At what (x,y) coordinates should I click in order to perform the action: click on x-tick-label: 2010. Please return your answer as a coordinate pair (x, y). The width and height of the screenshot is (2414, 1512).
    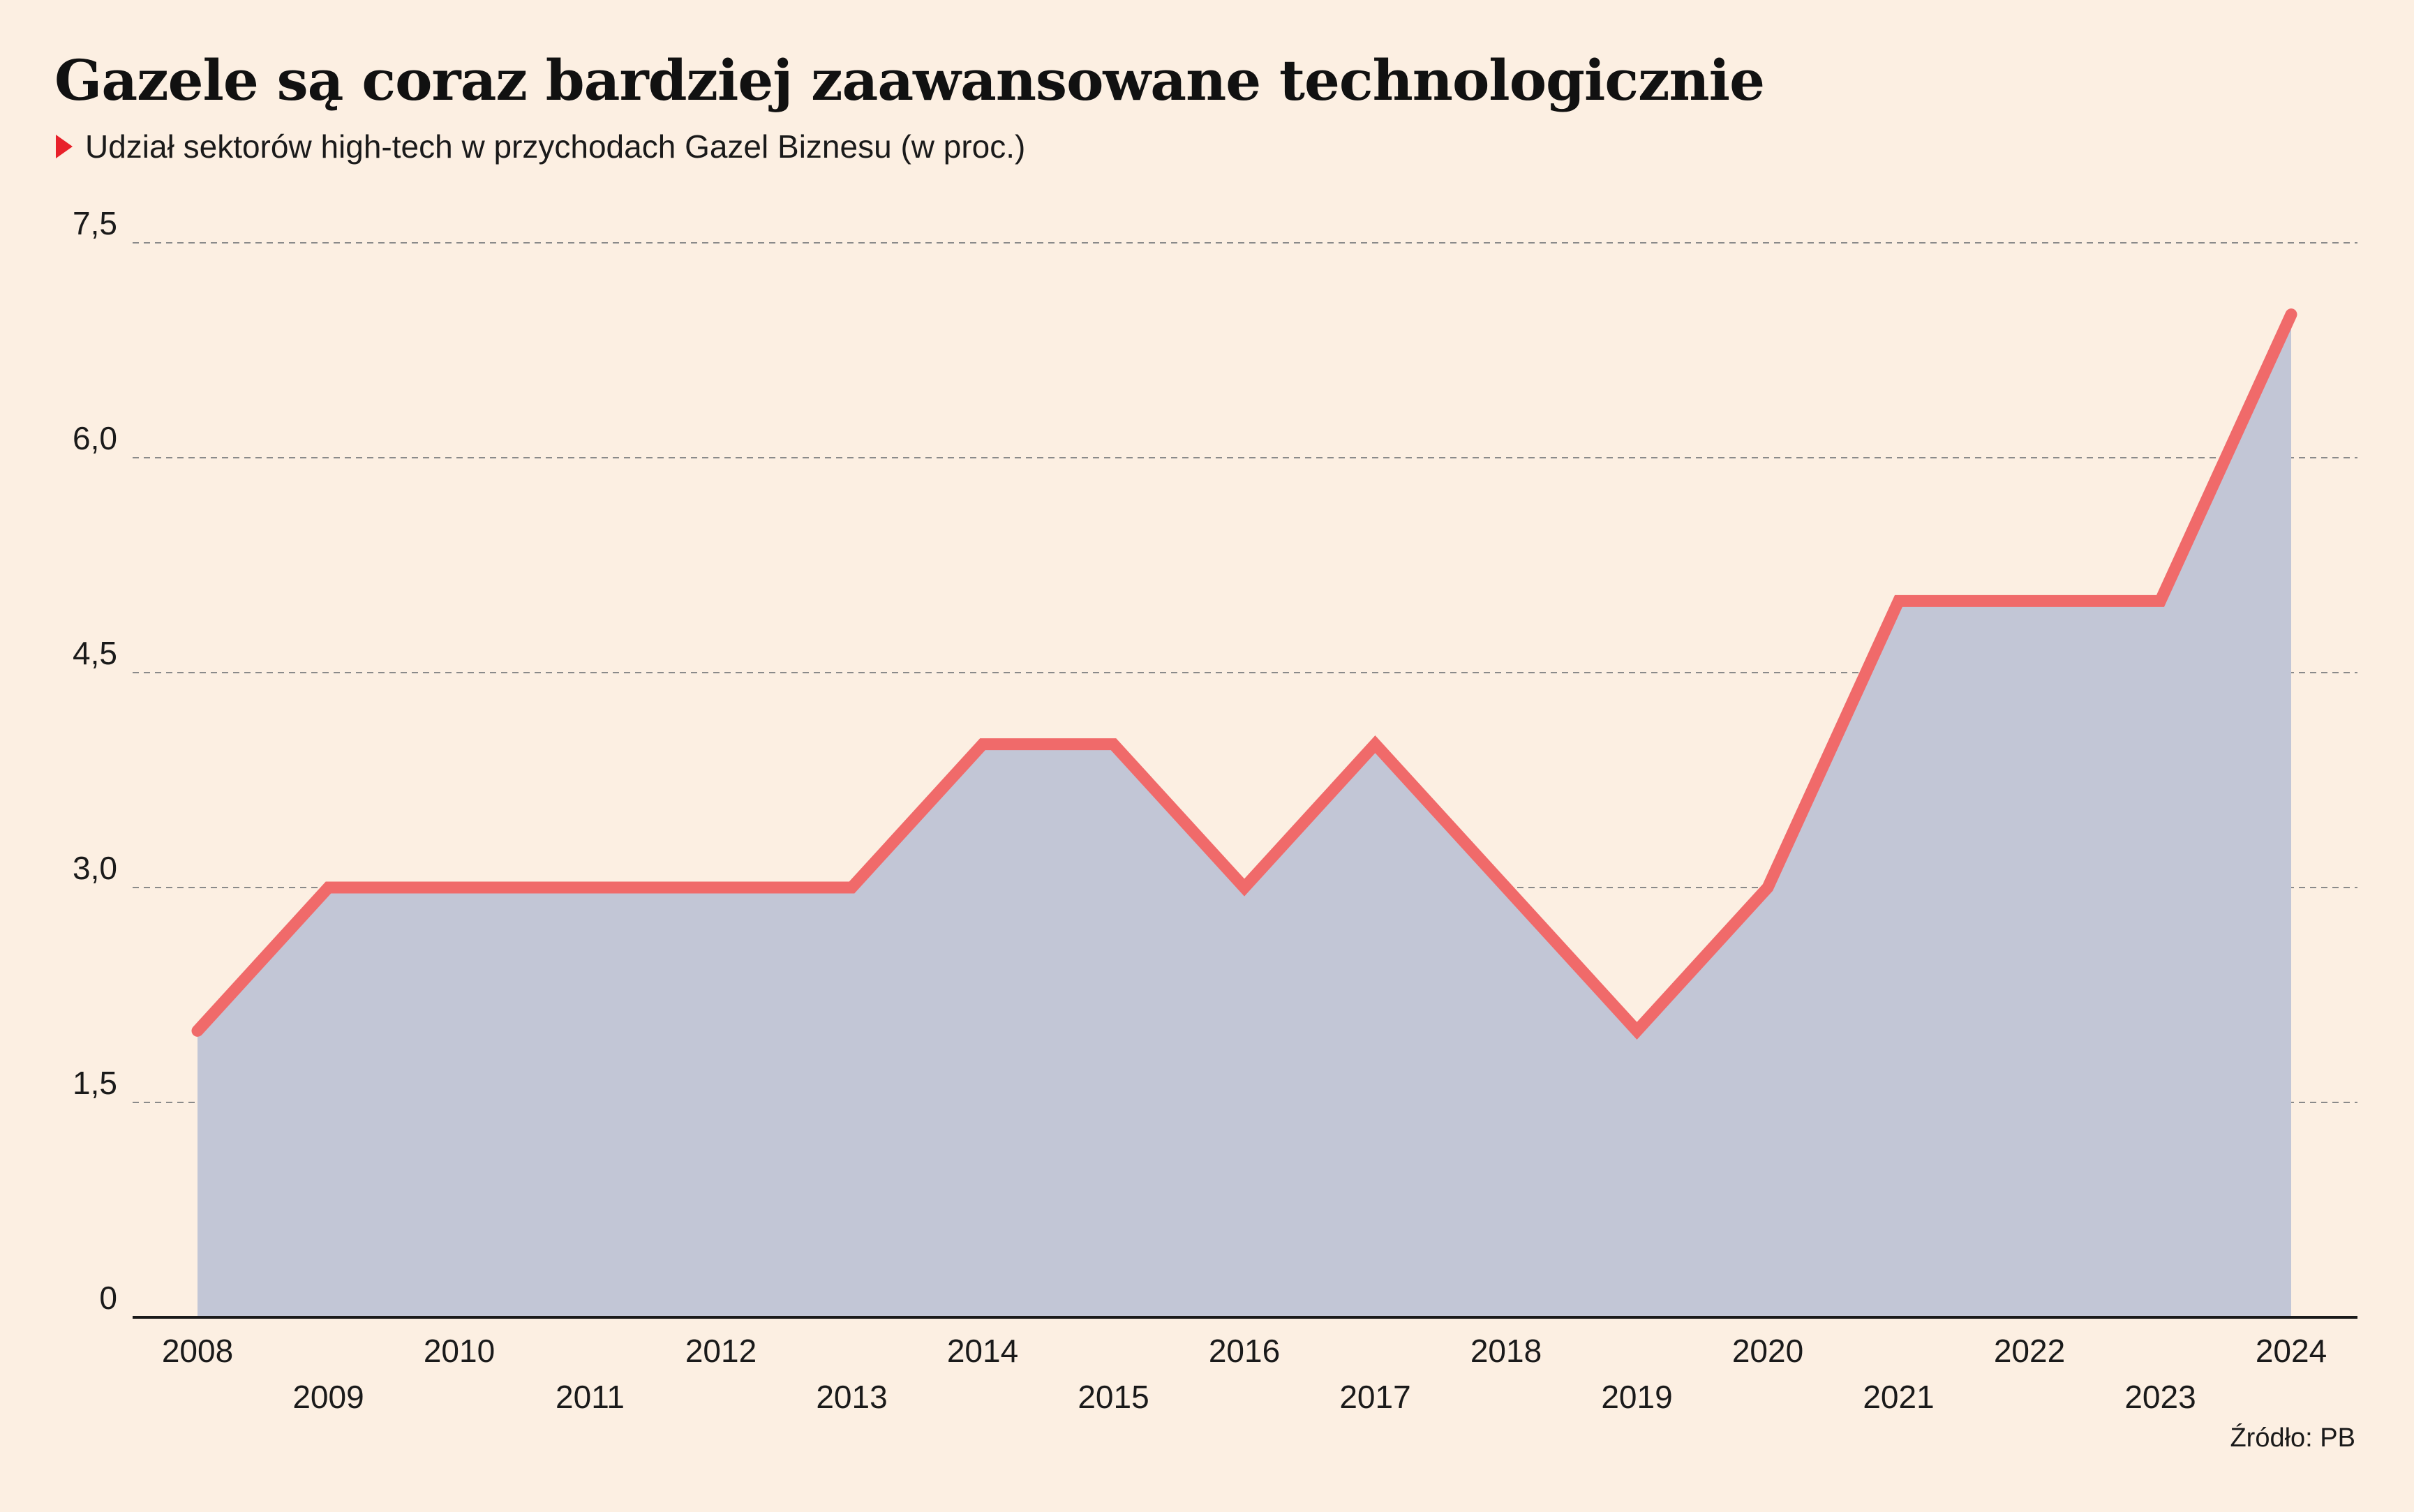
    Looking at the image, I should click on (460, 1351).